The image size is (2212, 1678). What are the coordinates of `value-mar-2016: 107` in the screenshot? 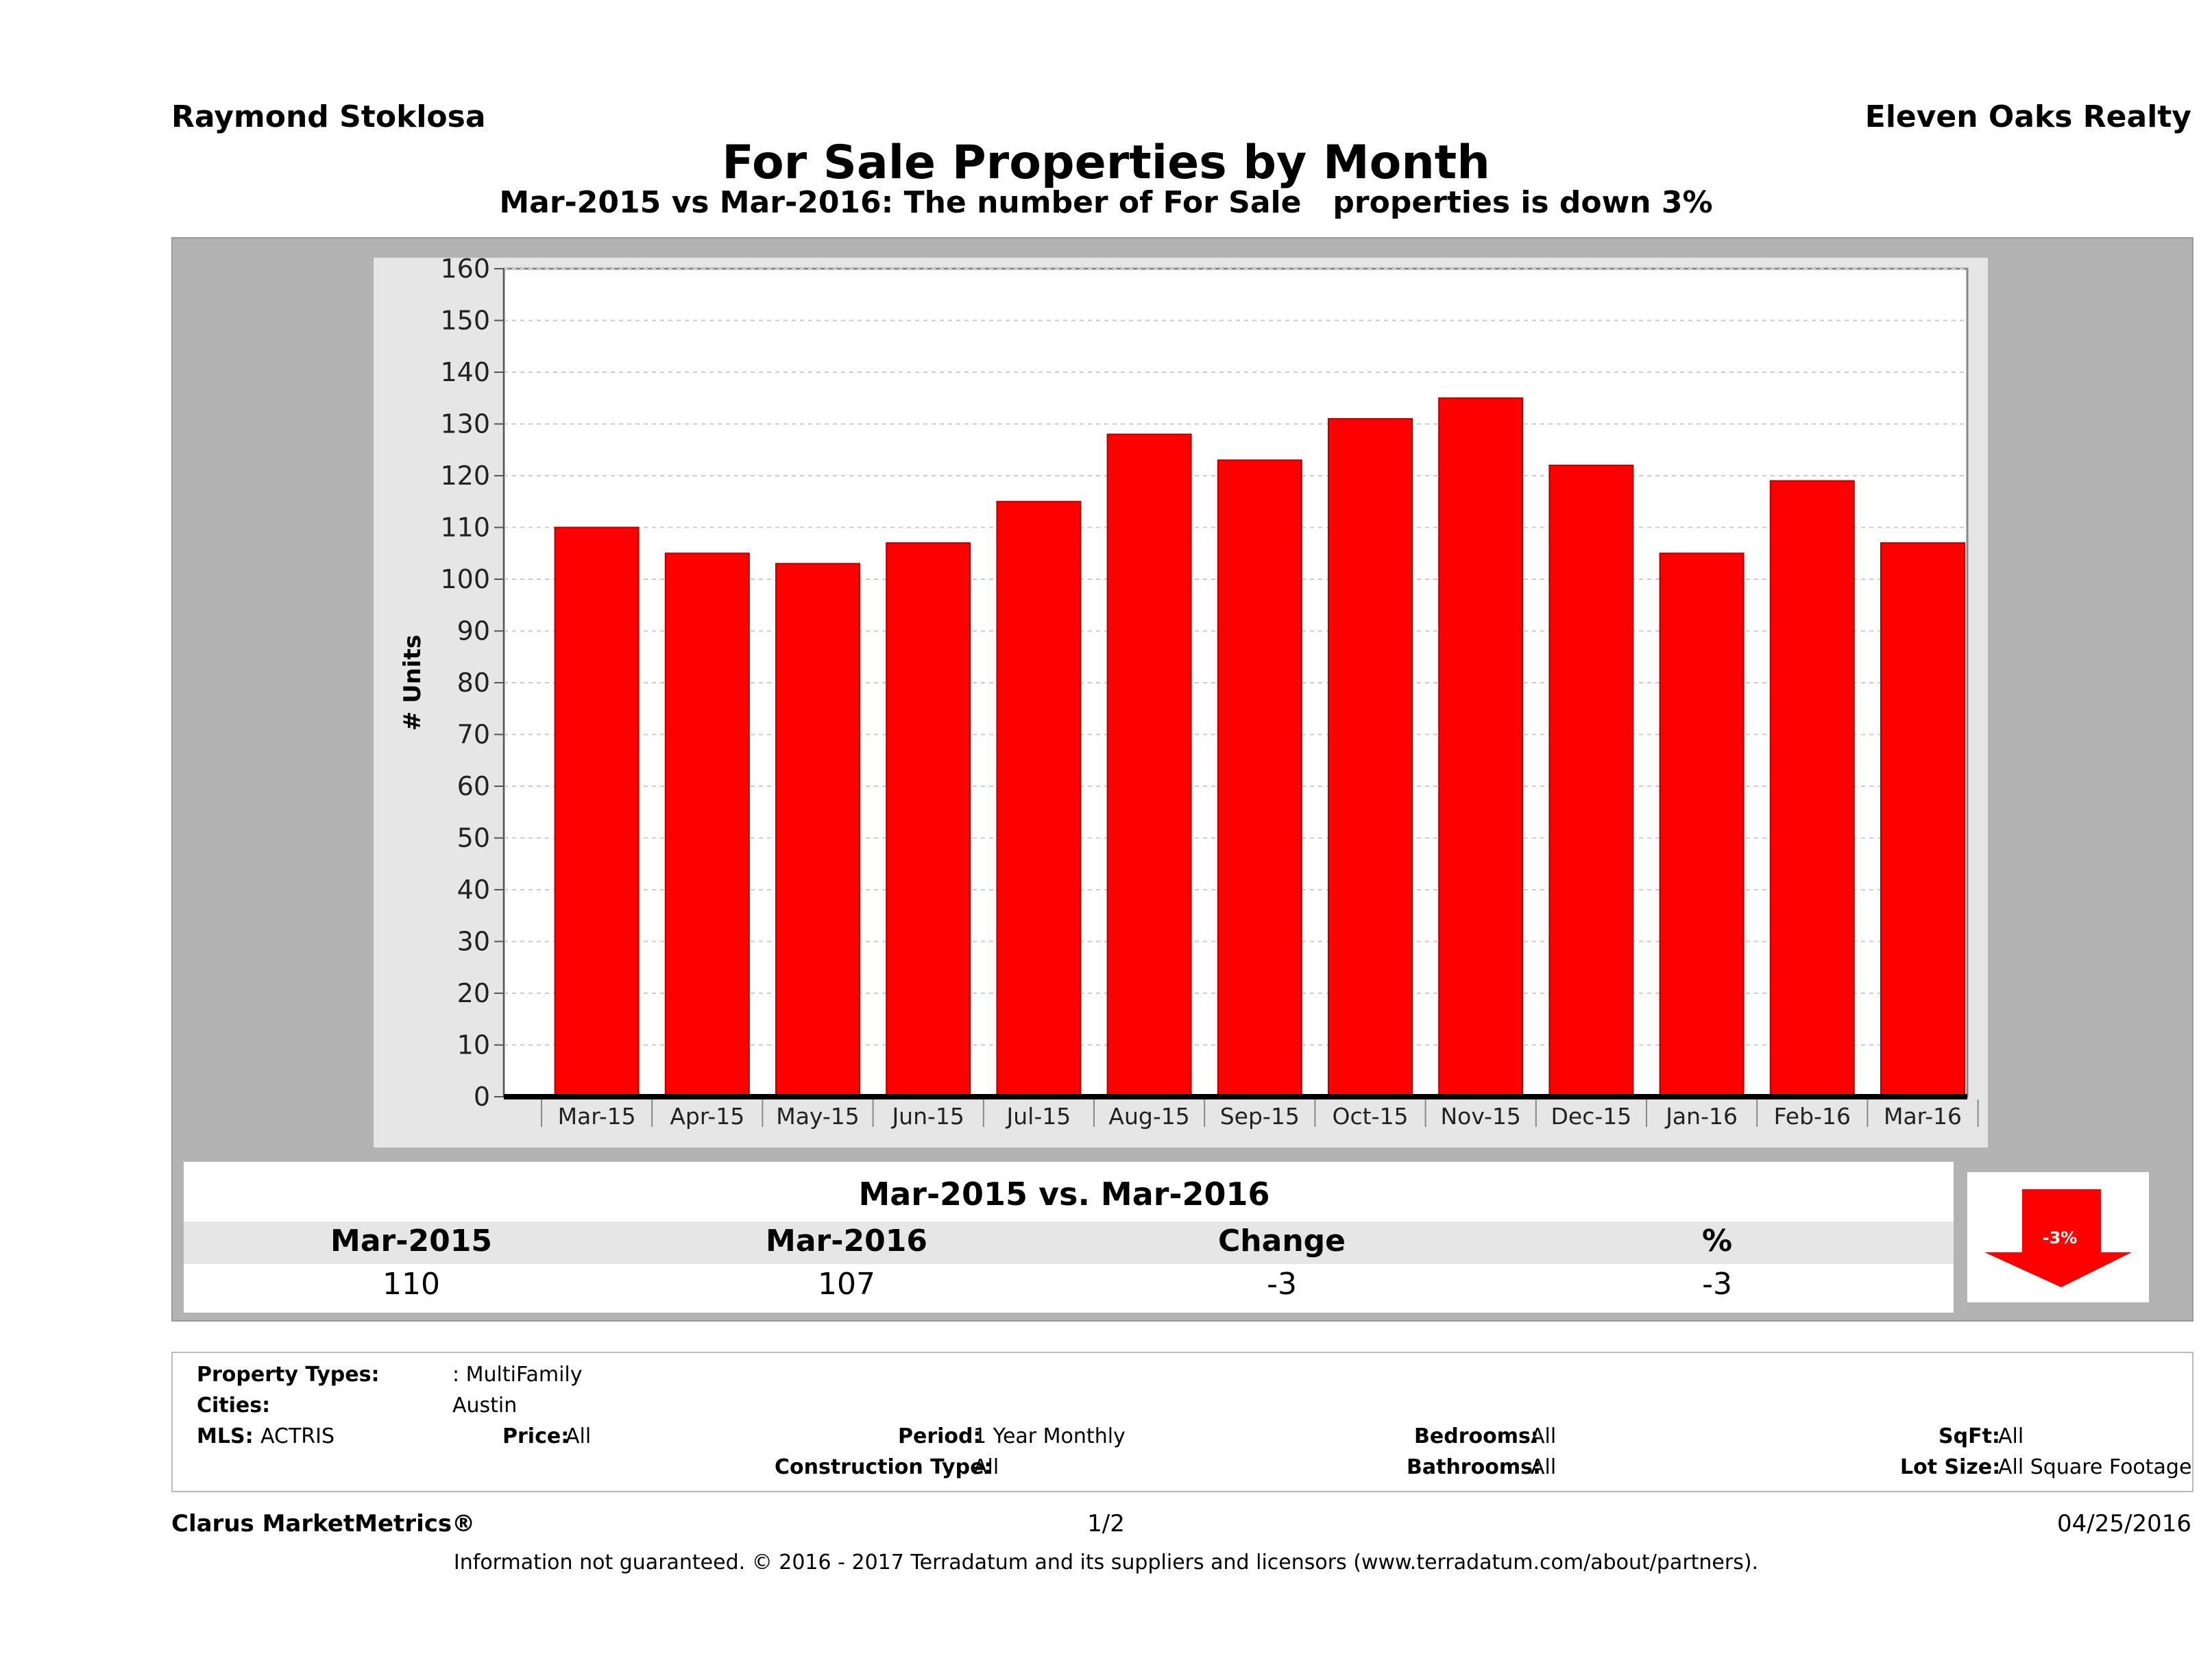 It's located at (846, 1284).